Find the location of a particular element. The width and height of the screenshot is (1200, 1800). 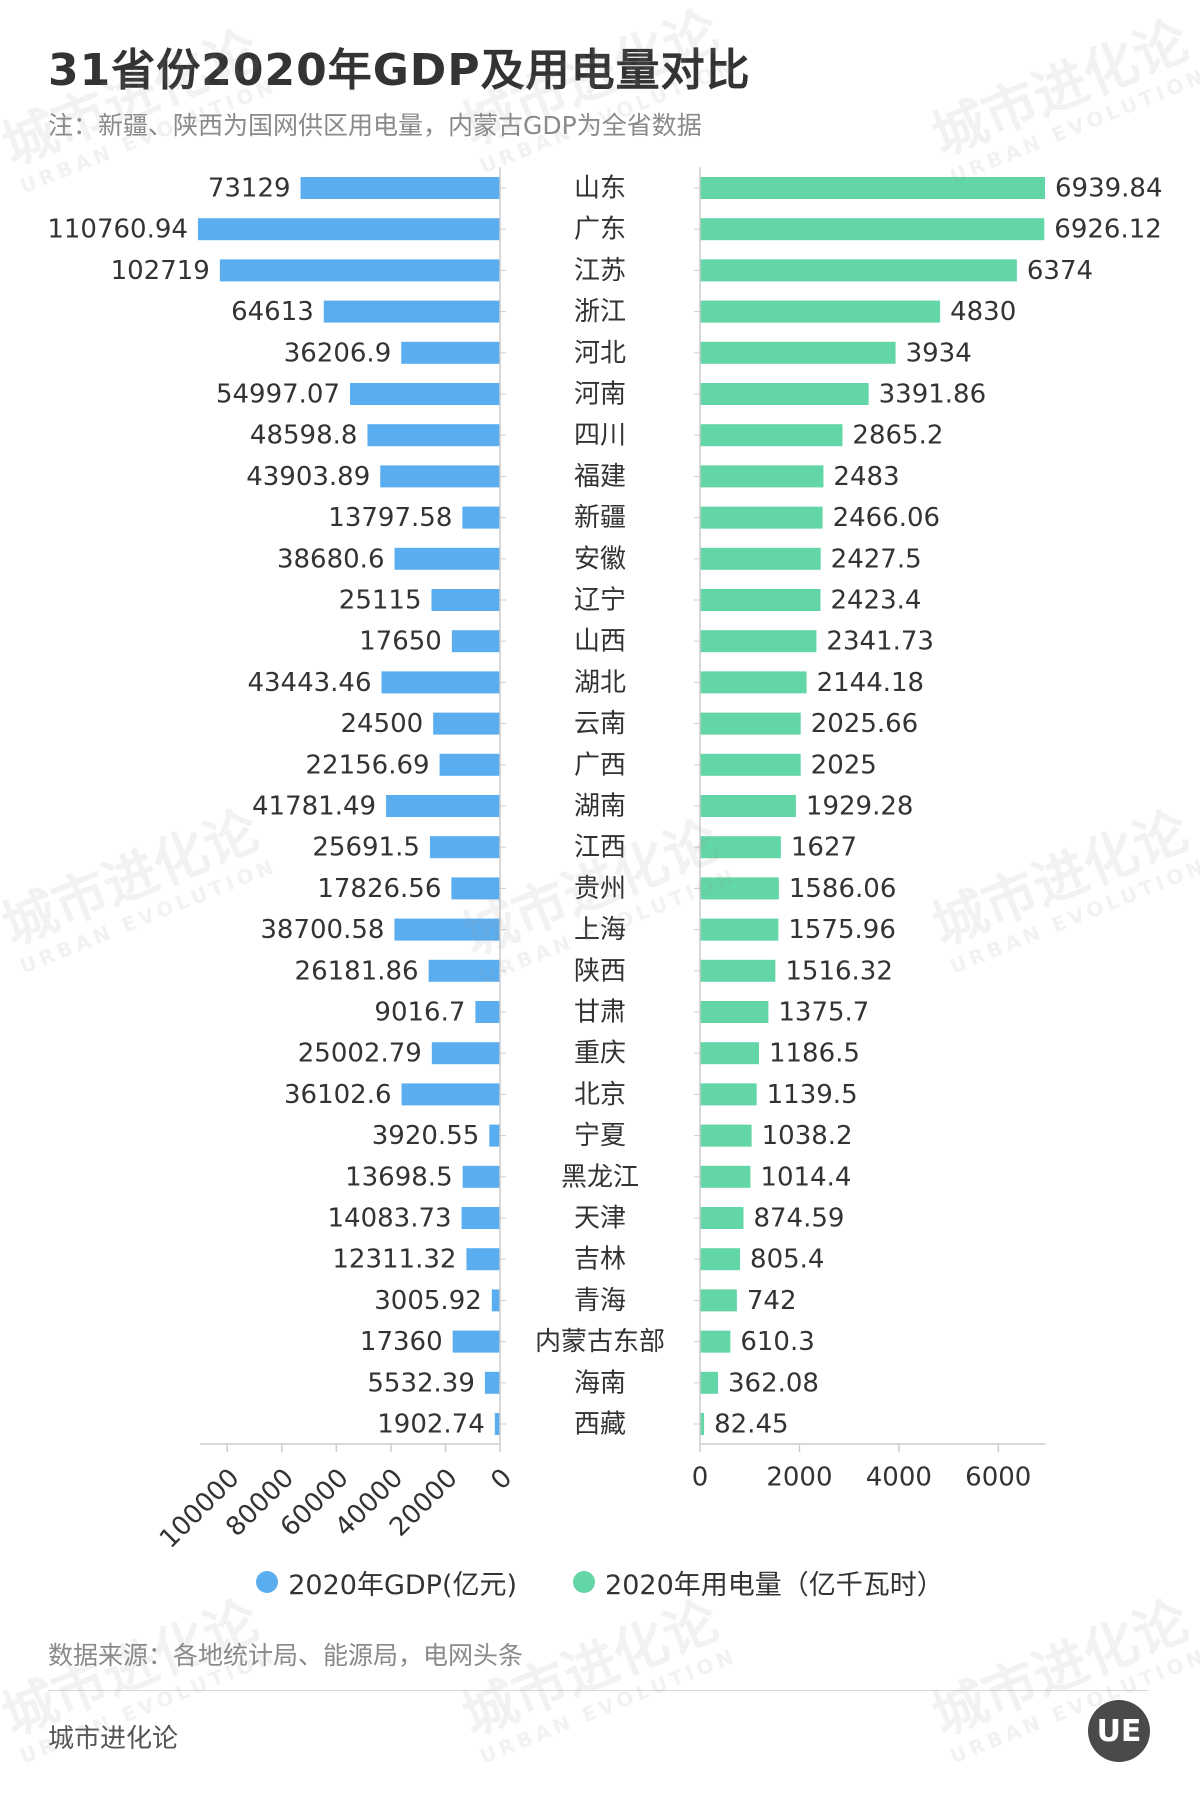

category-label: 江西 is located at coordinates (600, 848).